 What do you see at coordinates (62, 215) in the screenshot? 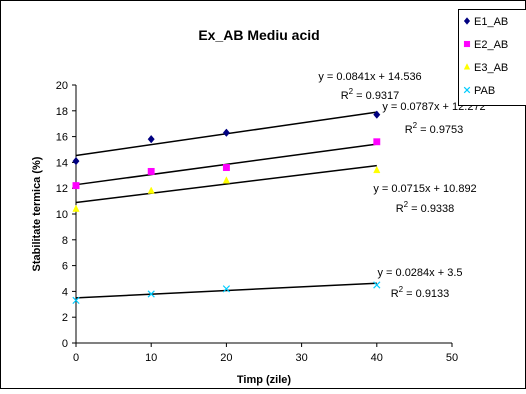
I see `y-tick-label: 10` at bounding box center [62, 215].